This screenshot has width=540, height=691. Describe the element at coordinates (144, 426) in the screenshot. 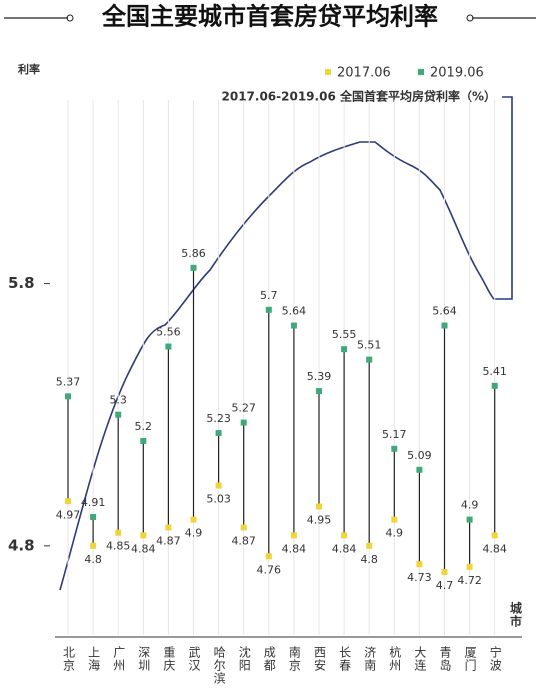

I see `value-label: 5.2` at that location.